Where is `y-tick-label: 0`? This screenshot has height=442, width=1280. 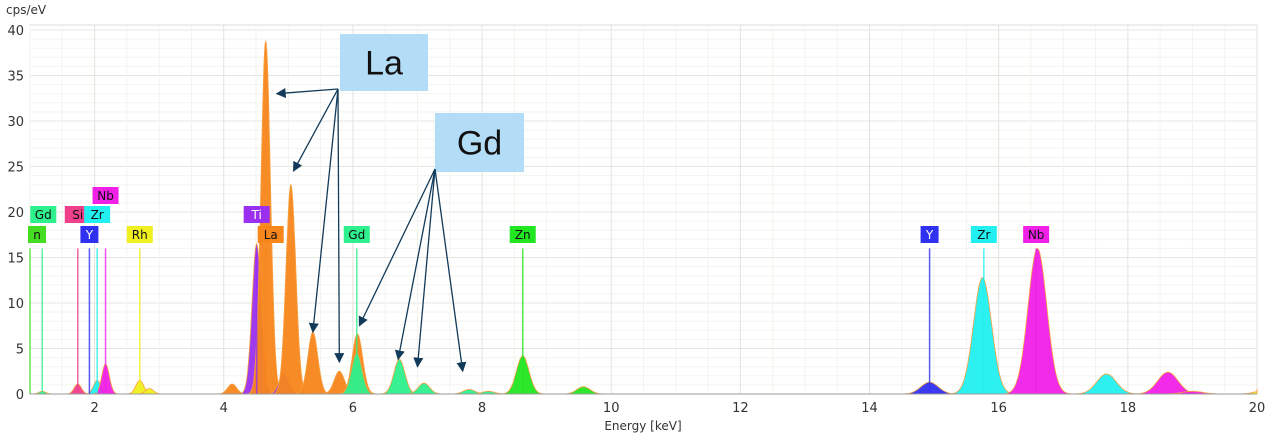
y-tick-label: 0 is located at coordinates (20, 395).